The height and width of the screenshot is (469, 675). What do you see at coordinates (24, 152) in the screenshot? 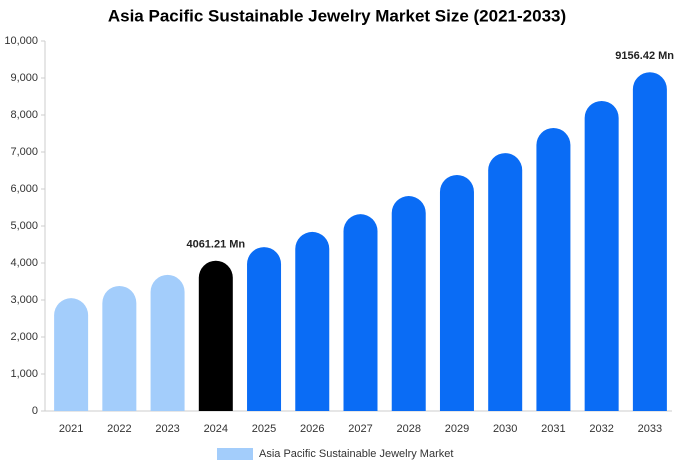
I see `y-tick-label: 7,000` at bounding box center [24, 152].